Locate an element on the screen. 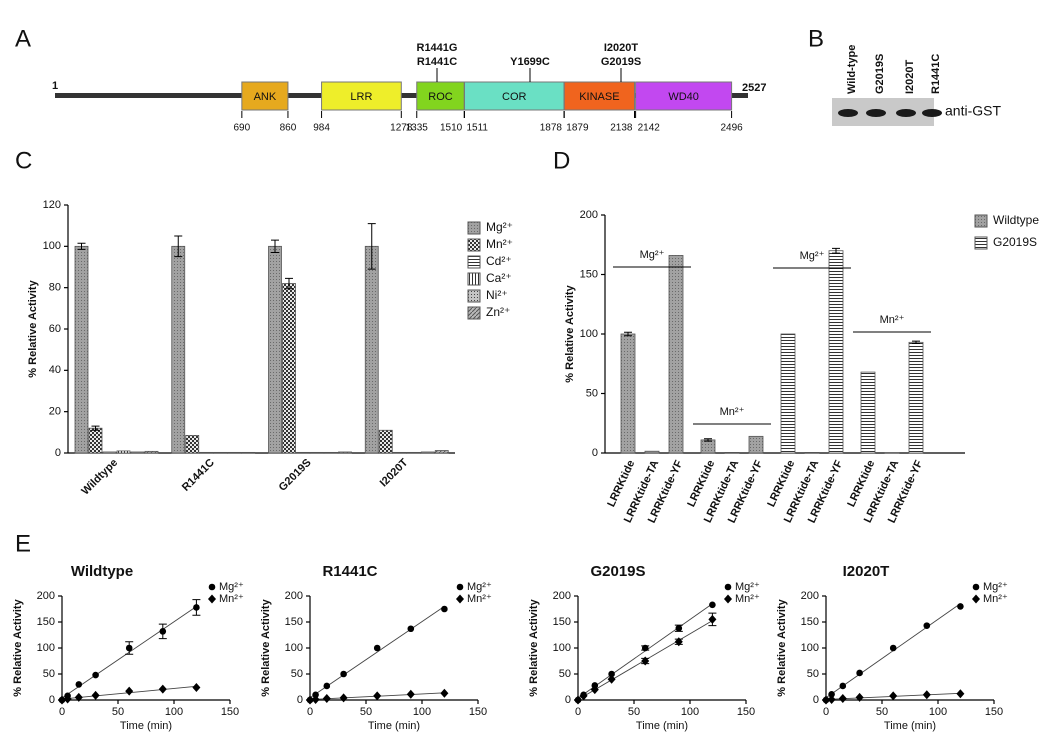 This screenshot has width=1050, height=756. panel-label: A is located at coordinates (23, 38).